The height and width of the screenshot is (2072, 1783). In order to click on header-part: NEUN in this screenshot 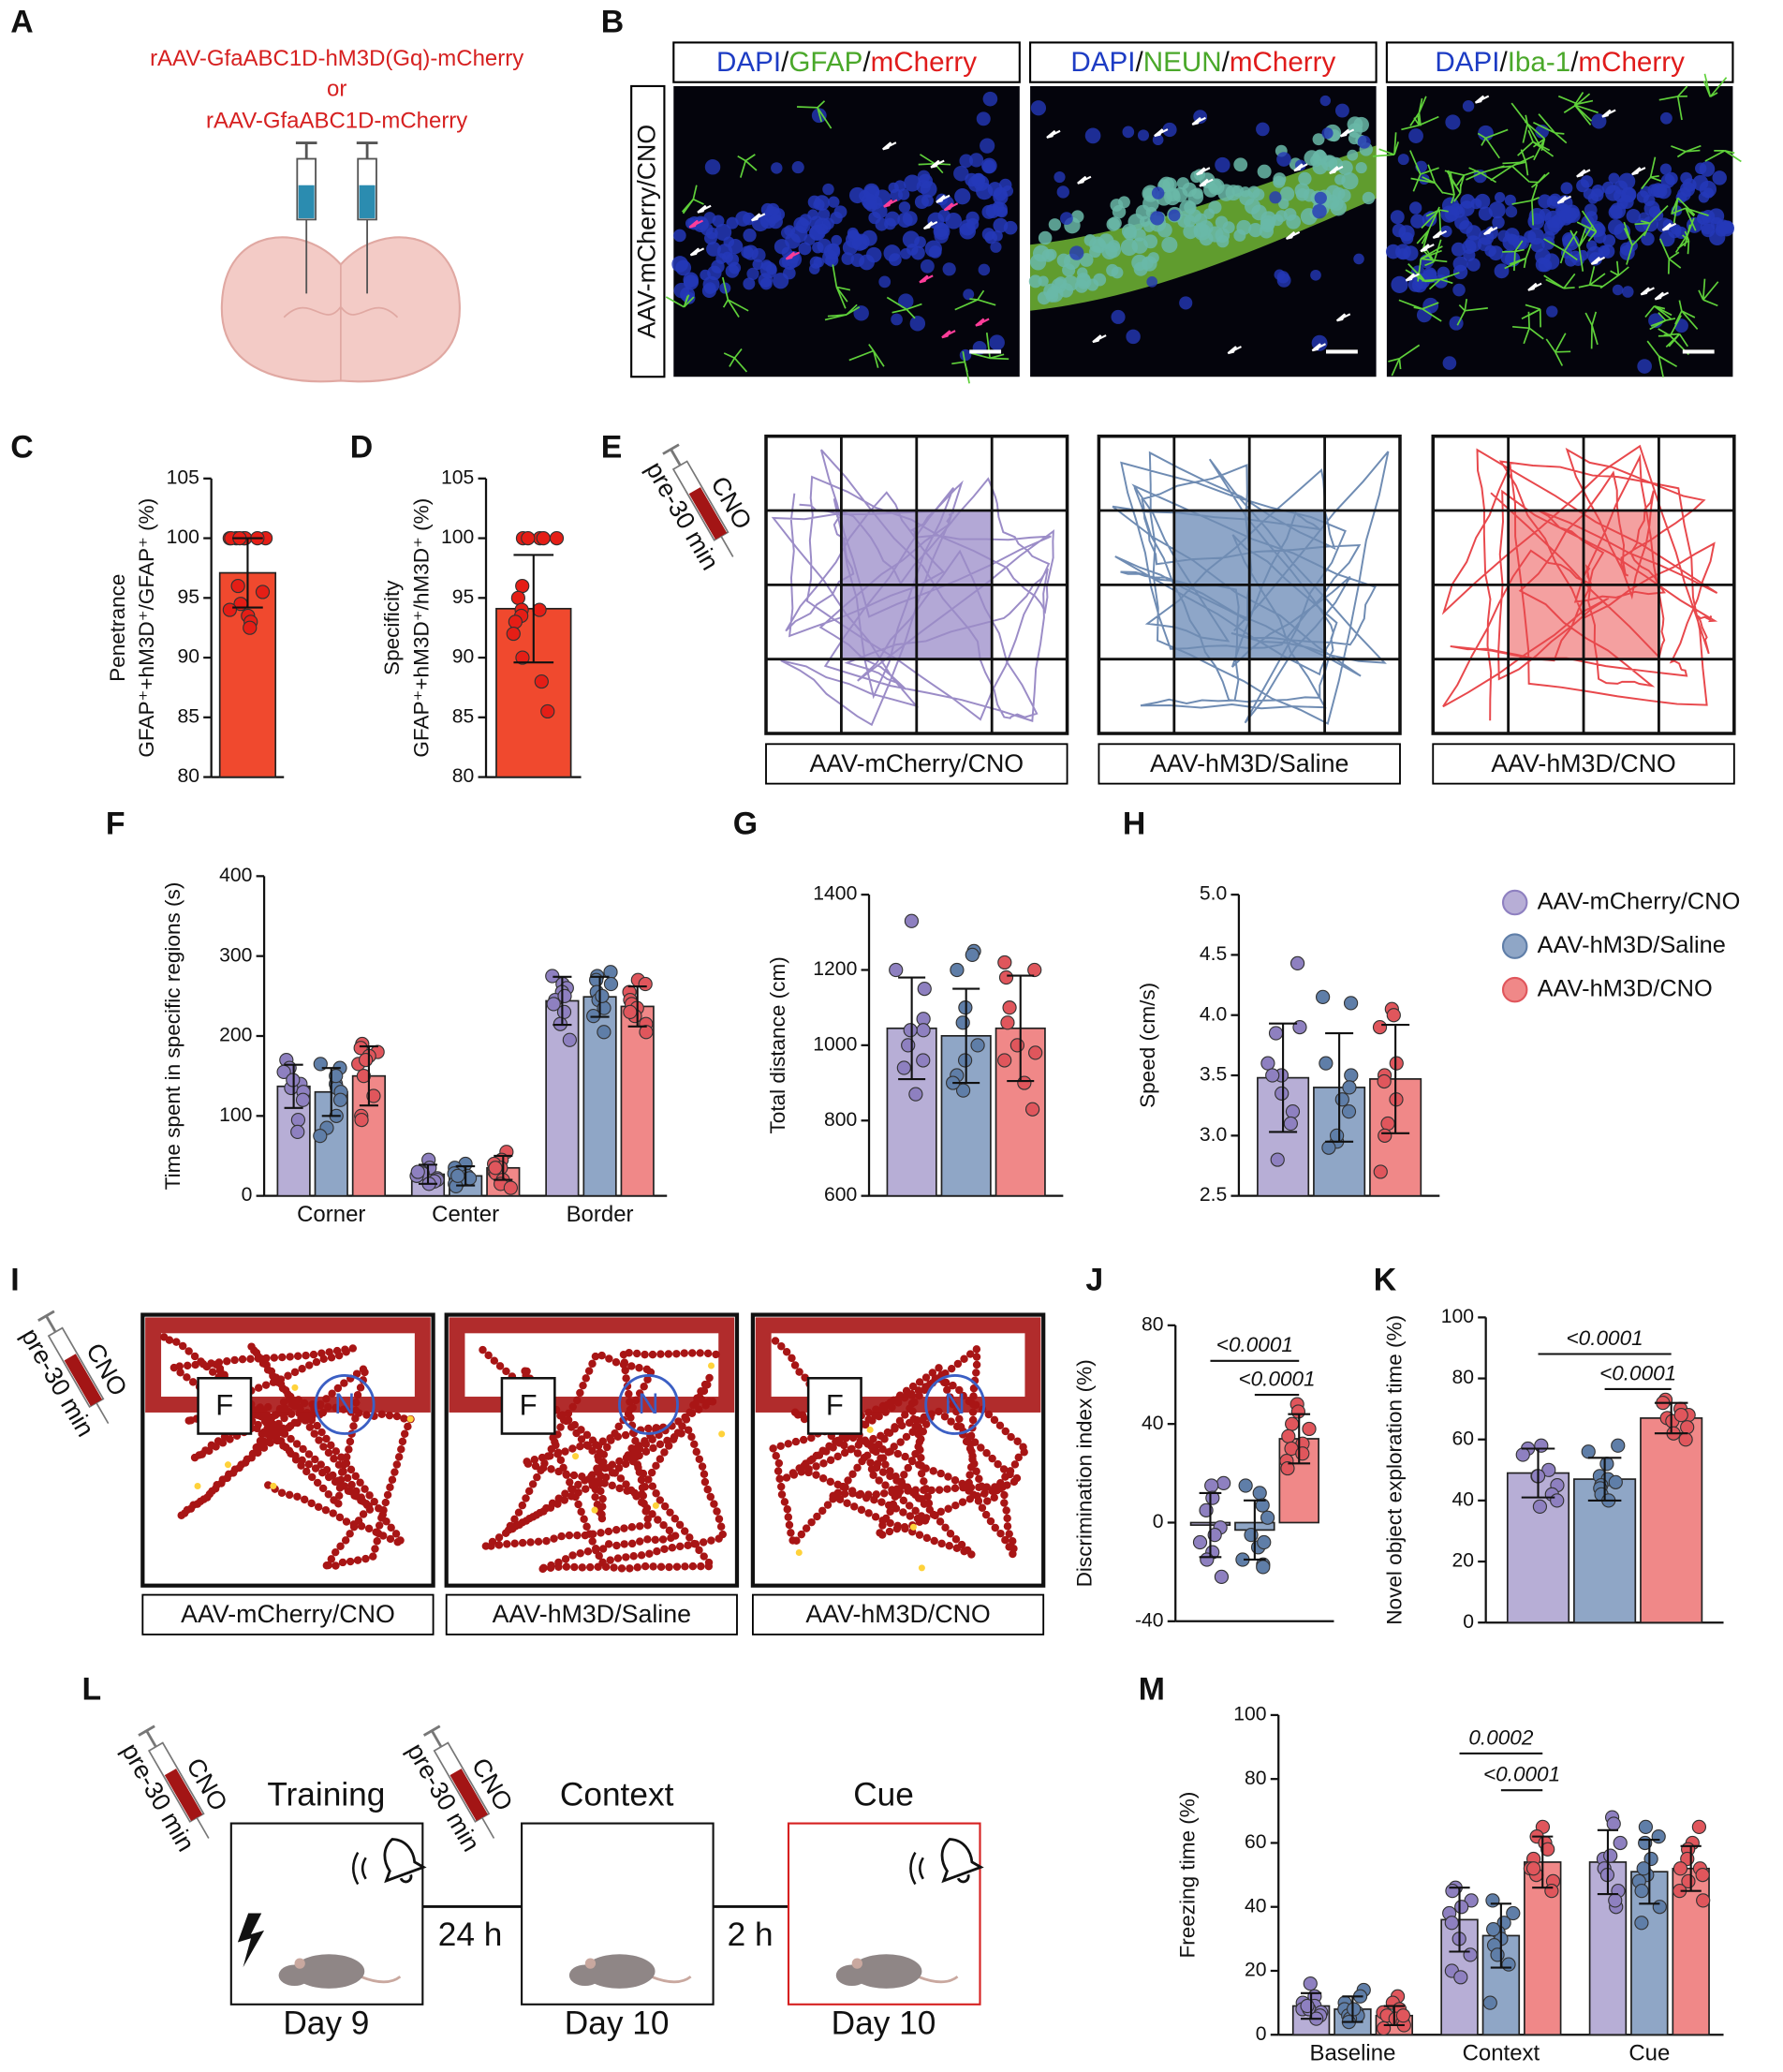, I will do `click(1183, 62)`.